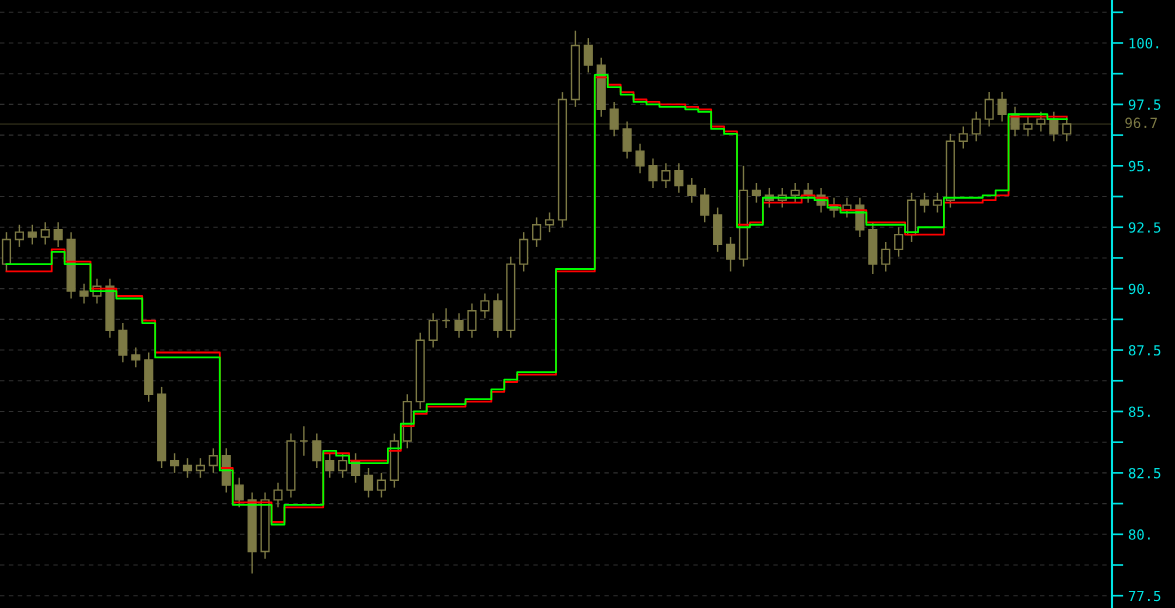 This screenshot has height=608, width=1175. I want to click on y-tick-label: 97.5, so click(1144, 104).